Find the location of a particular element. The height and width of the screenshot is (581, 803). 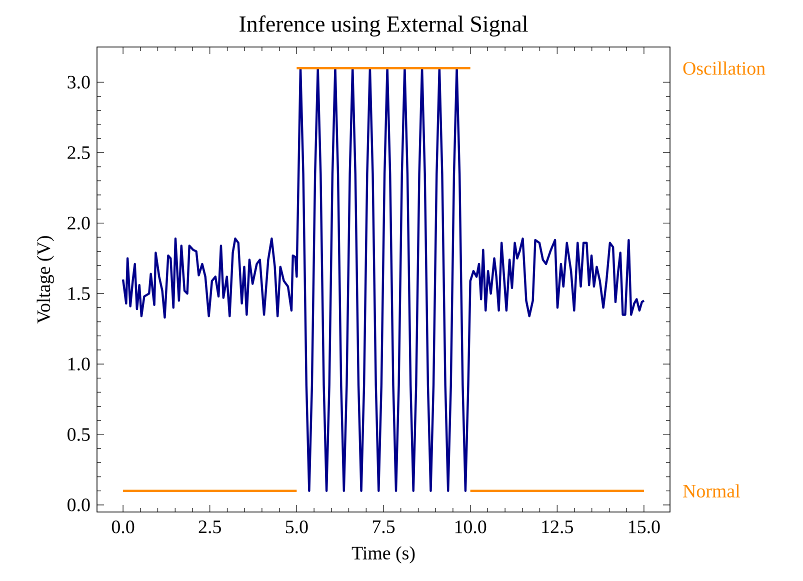

chart-title: Inference using External Signal is located at coordinates (384, 26).